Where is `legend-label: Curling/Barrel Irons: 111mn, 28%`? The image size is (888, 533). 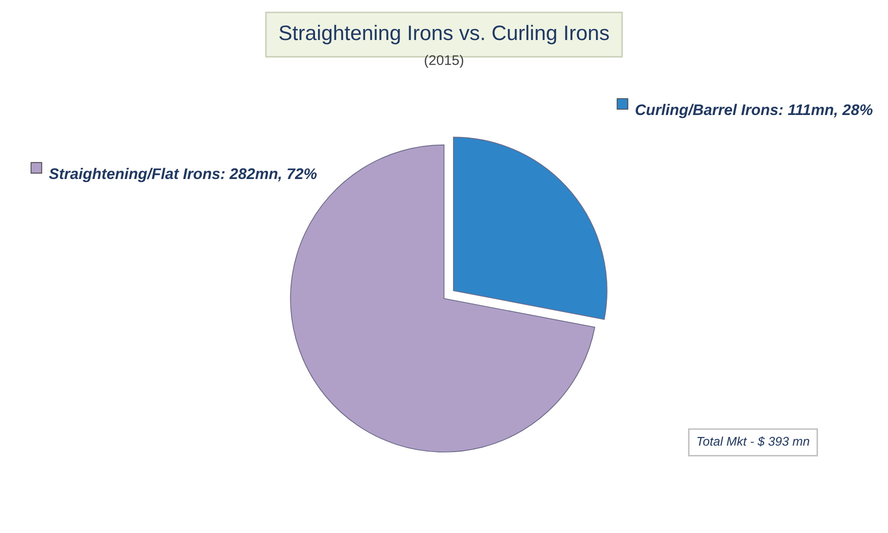
legend-label: Curling/Barrel Irons: 111mn, 28% is located at coordinates (754, 111).